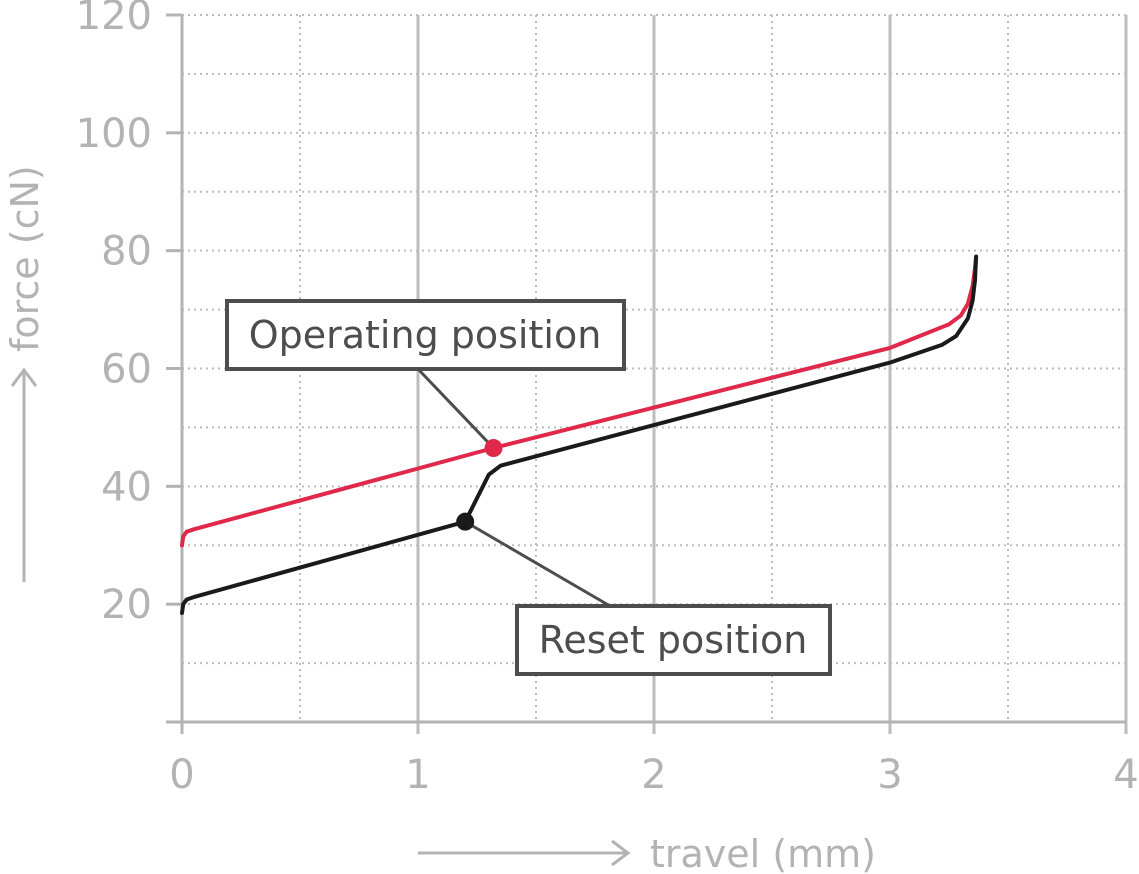 The height and width of the screenshot is (874, 1139). Describe the element at coordinates (763, 853) in the screenshot. I see `x-axis-title: travel (mm)` at that location.